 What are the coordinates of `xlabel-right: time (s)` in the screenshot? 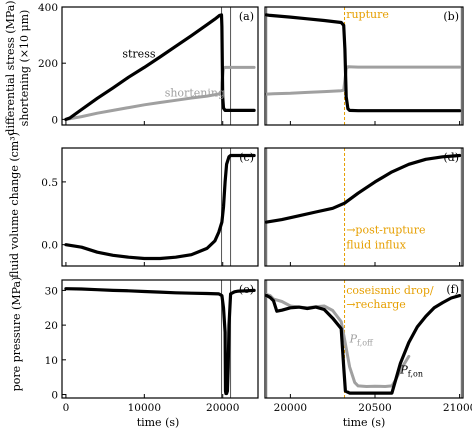 It's located at (364, 422).